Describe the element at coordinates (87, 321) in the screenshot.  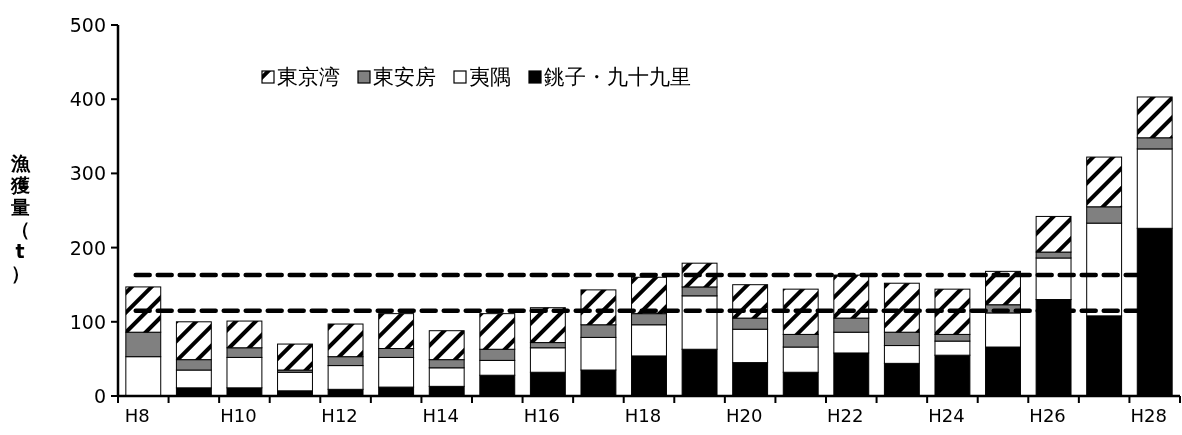
I see `y-tick-label: 100` at that location.